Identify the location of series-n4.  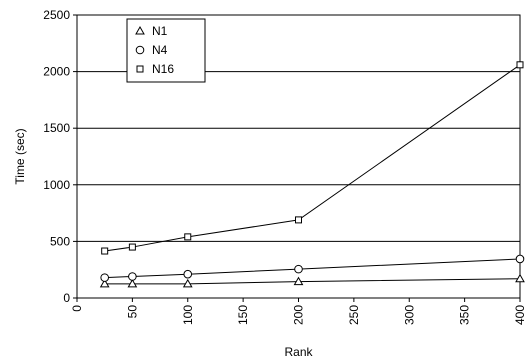
(312, 268).